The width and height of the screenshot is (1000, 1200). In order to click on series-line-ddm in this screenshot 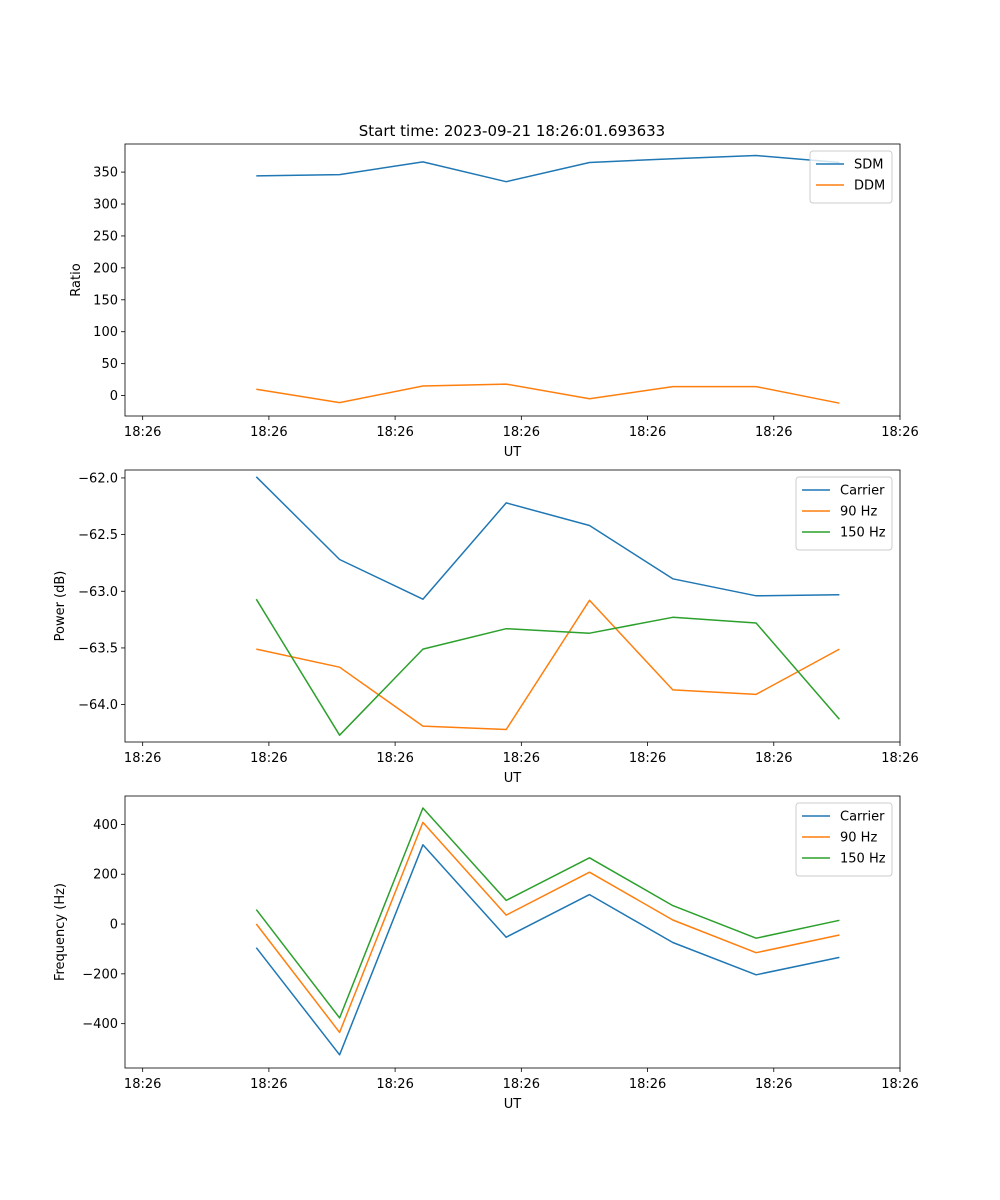, I will do `click(548, 393)`.